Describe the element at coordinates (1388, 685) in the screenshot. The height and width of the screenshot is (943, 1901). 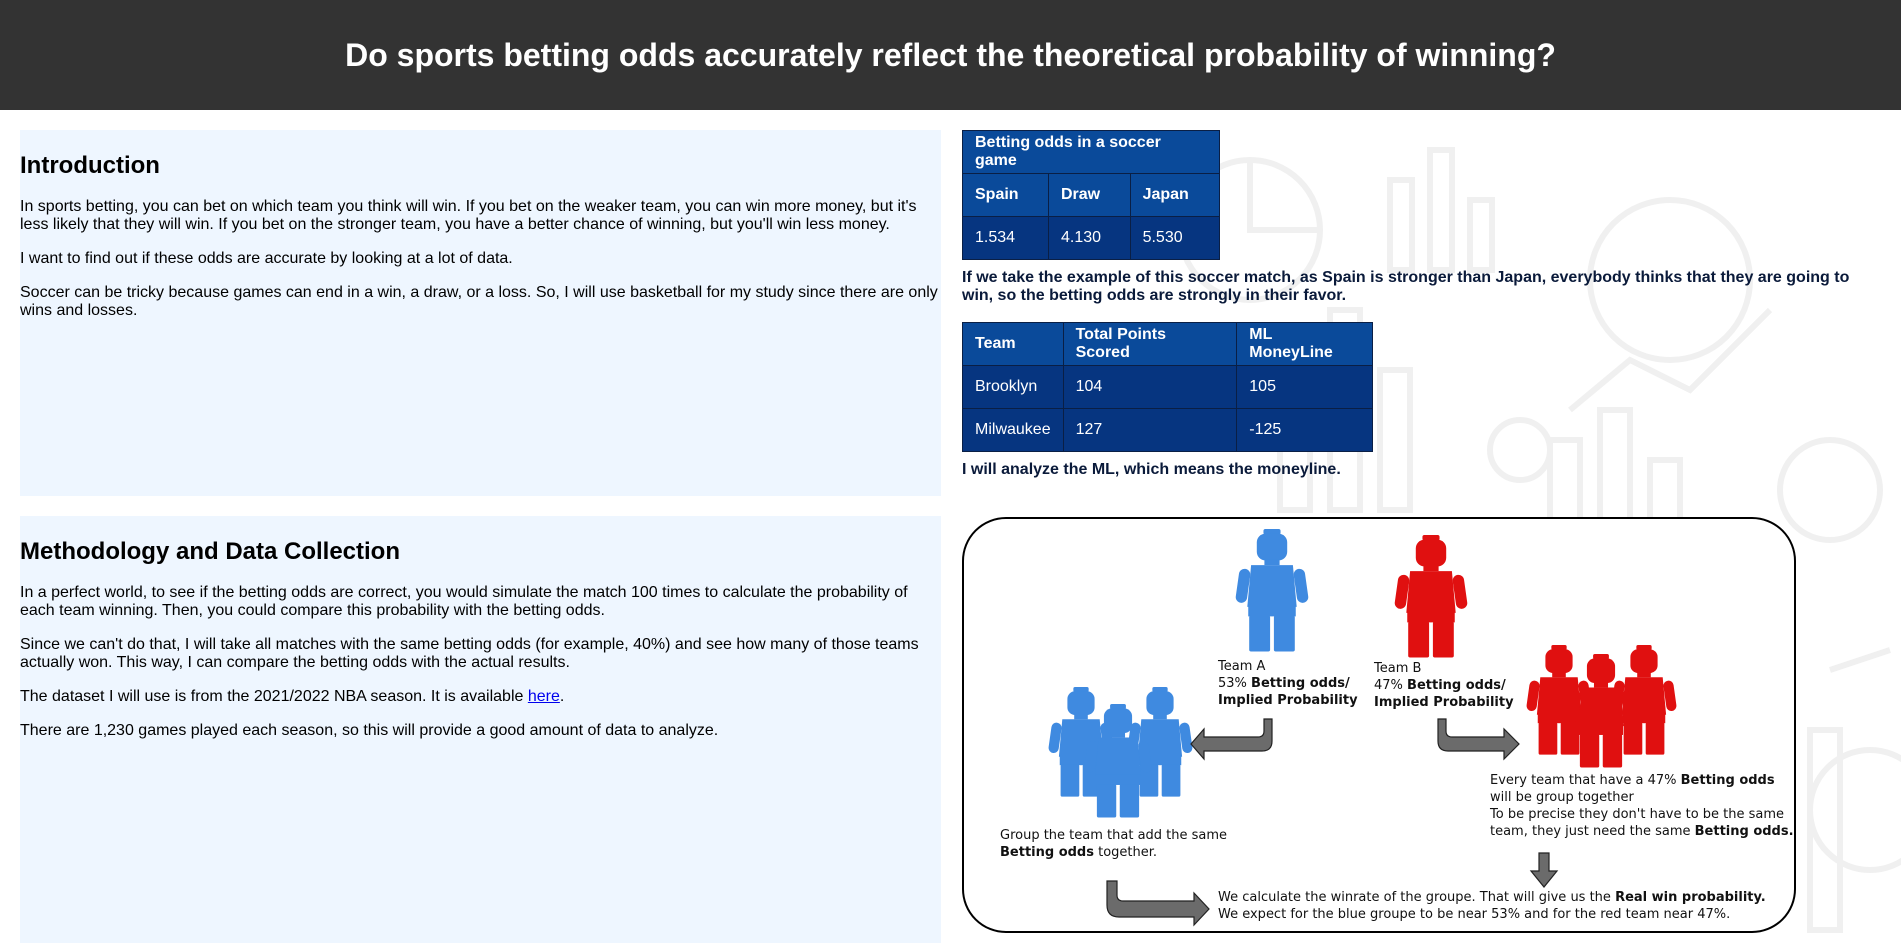
I see `team-b-pct: 47%` at that location.